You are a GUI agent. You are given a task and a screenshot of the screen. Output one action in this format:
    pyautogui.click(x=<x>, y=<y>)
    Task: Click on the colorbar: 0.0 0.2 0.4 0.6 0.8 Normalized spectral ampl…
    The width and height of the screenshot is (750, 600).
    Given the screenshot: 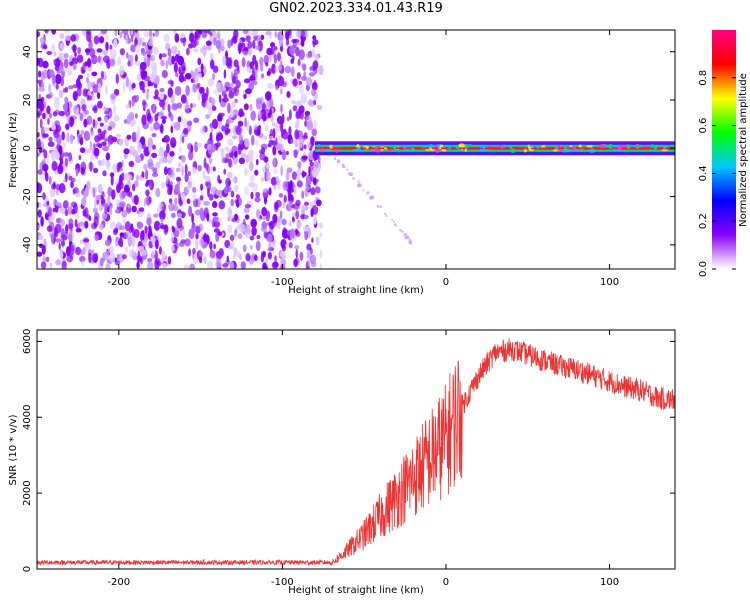 What is the action you would take?
    pyautogui.click(x=723, y=153)
    